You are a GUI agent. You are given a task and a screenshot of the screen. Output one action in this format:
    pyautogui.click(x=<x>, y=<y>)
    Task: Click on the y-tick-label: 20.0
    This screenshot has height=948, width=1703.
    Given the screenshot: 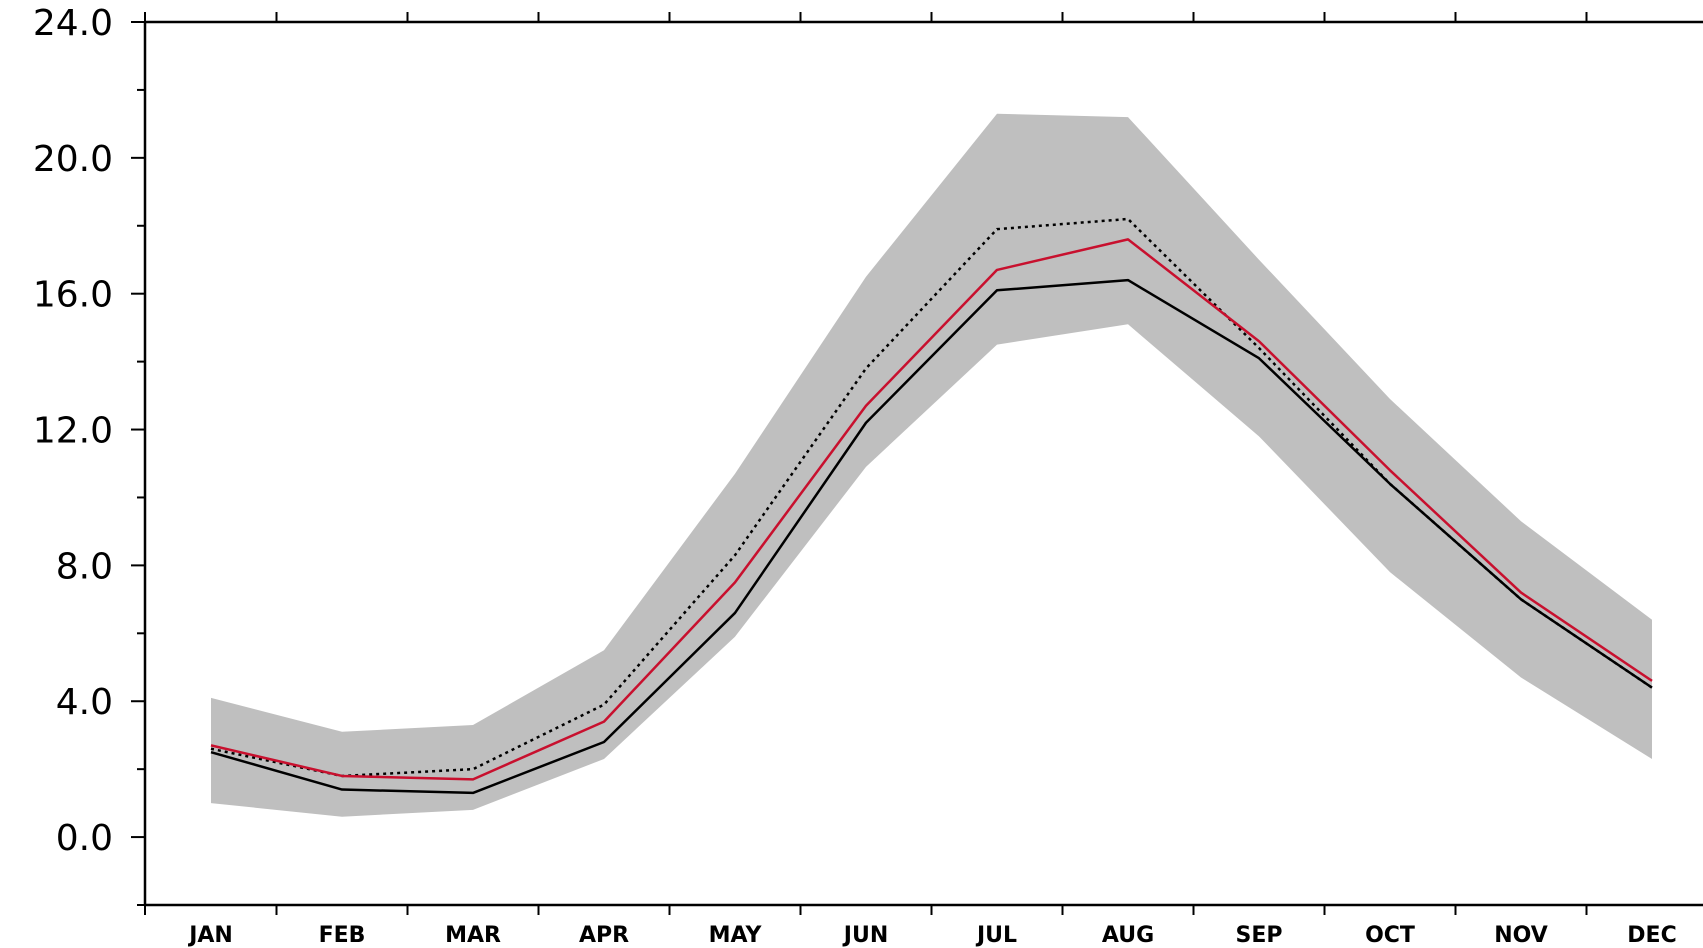 What is the action you would take?
    pyautogui.click(x=73, y=159)
    